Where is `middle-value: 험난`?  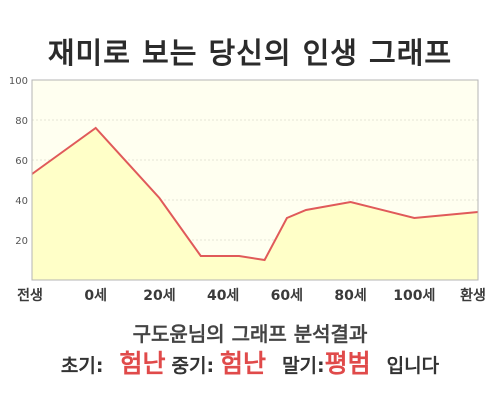 middle-value: 험난 is located at coordinates (243, 363).